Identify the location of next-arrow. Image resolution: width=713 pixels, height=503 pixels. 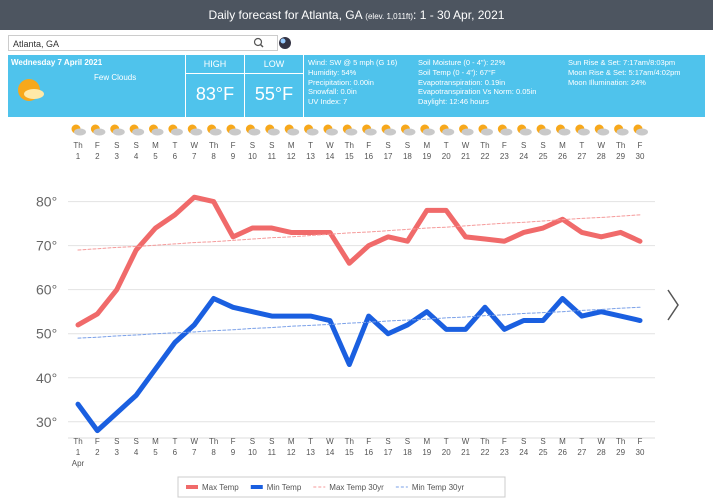
(673, 305).